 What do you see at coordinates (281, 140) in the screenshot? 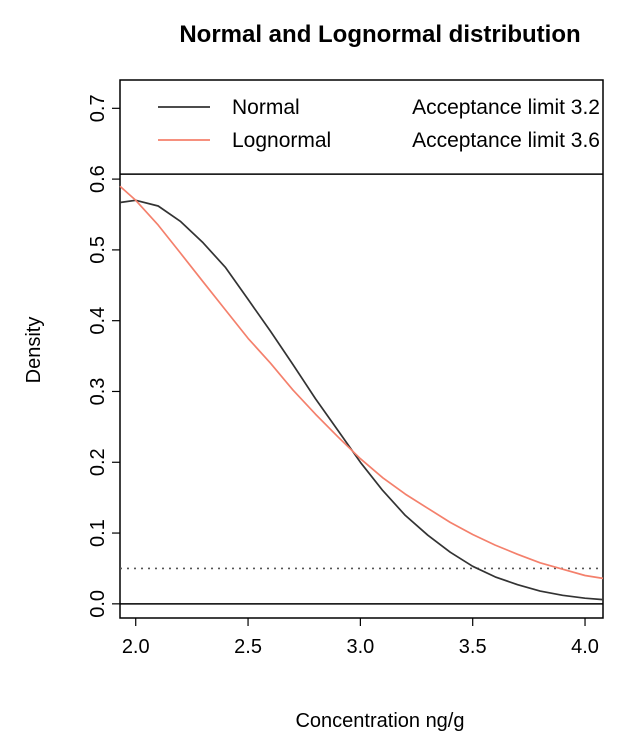
I see `legend-label-lognormal: Lognormal` at bounding box center [281, 140].